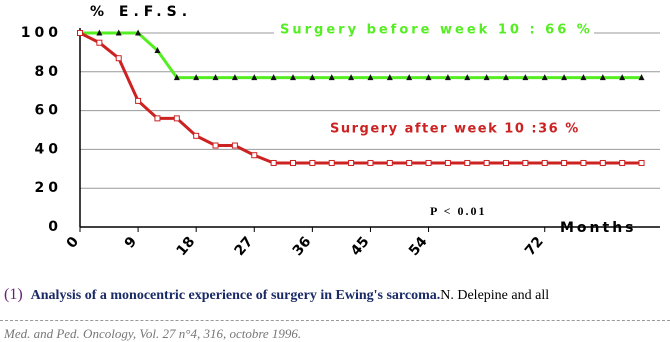 This screenshot has height=342, width=670. Describe the element at coordinates (418, 246) in the screenshot. I see `x-tick-label: 54` at that location.